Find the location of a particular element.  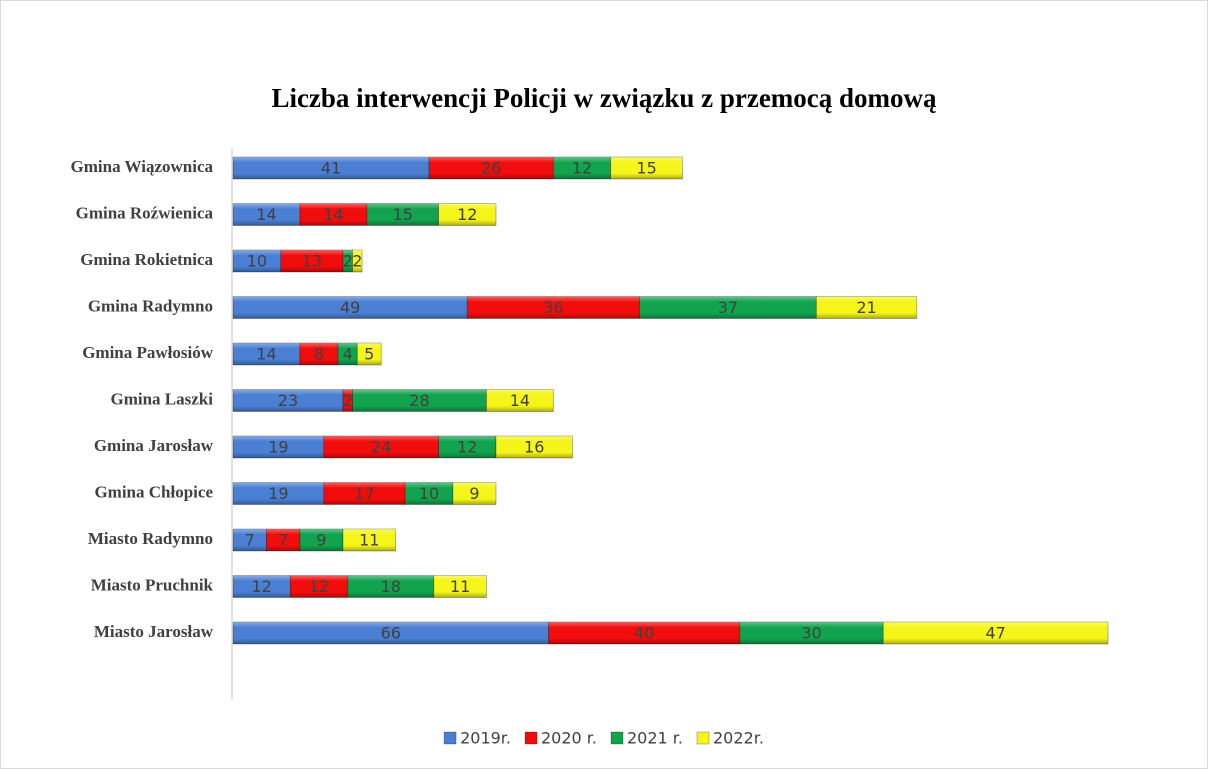

data-label: 17 is located at coordinates (364, 493).